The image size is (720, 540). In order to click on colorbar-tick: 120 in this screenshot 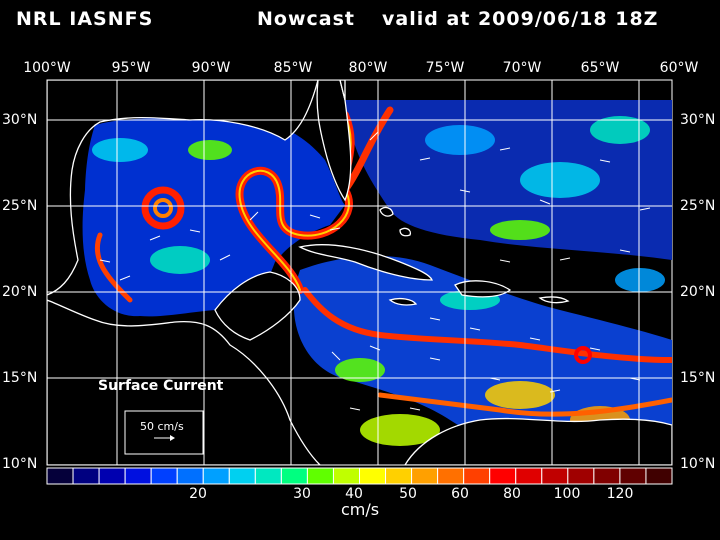, I will do `click(620, 494)`.